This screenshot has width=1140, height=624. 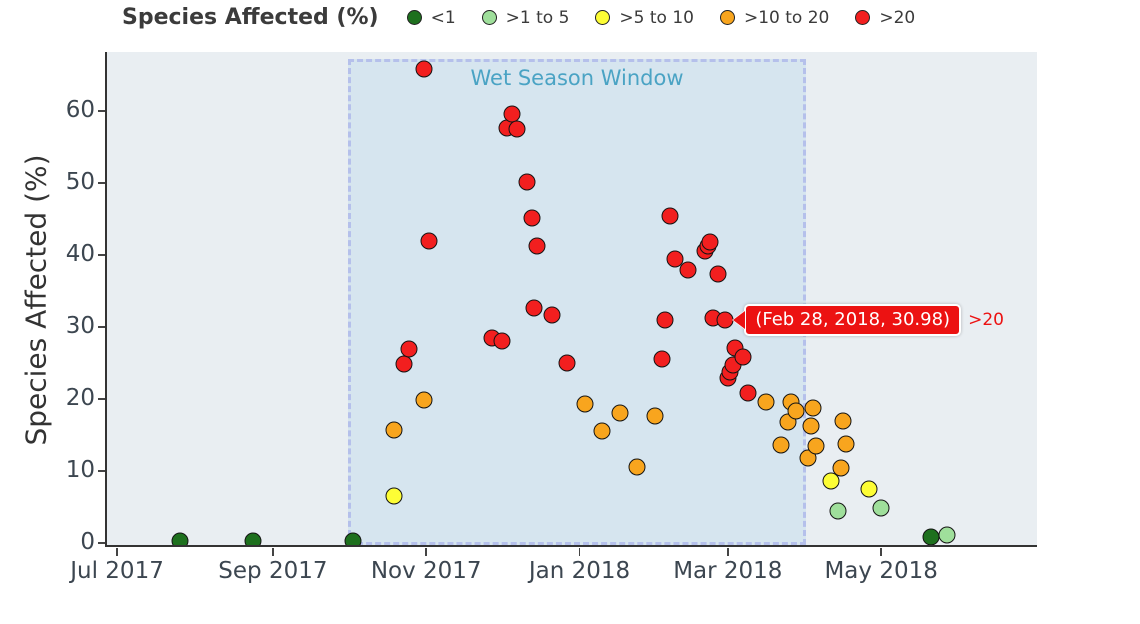 What do you see at coordinates (250, 17) in the screenshot?
I see `legend-title: Species Affected (%)` at bounding box center [250, 17].